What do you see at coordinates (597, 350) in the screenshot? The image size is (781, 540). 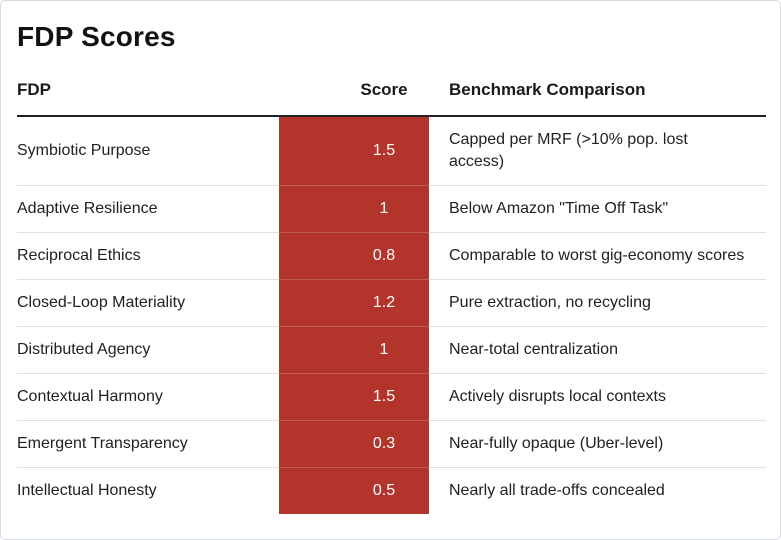 I see `benchmark-cell: Near-total centralization` at bounding box center [597, 350].